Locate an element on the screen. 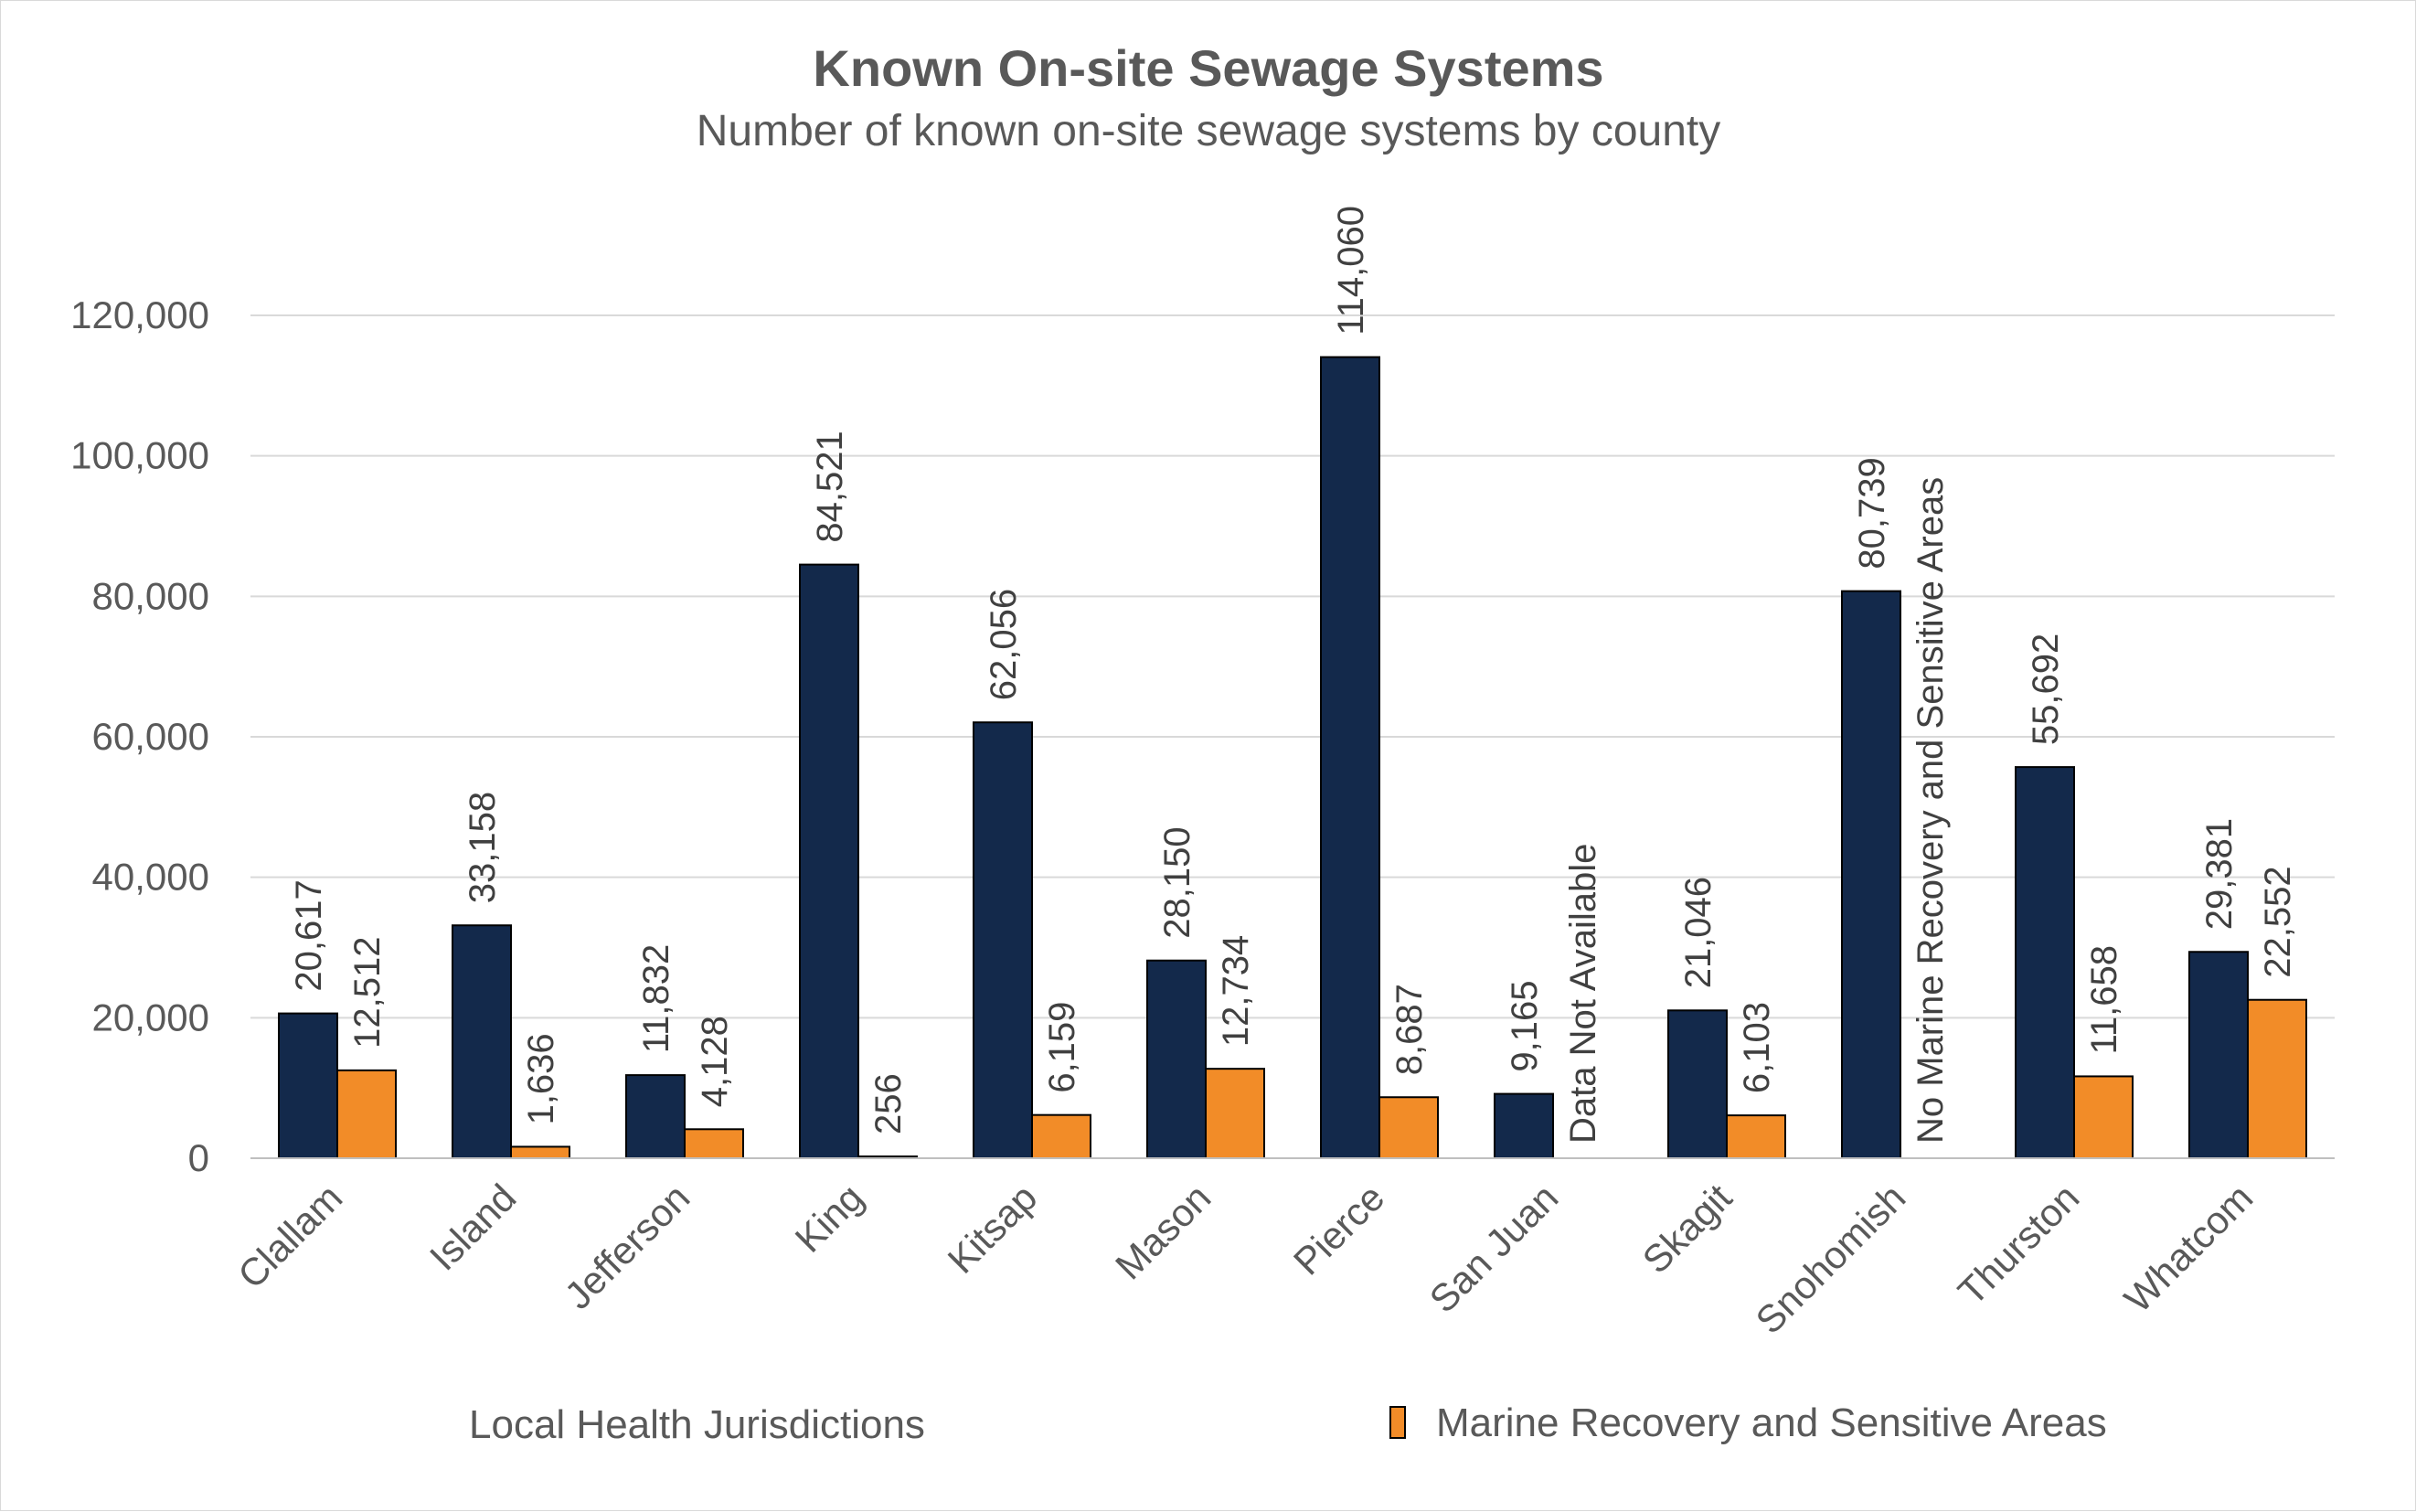 Image resolution: width=2416 pixels, height=1512 pixels. data-label-snohomish-local-health: 80,739 is located at coordinates (1872, 513).